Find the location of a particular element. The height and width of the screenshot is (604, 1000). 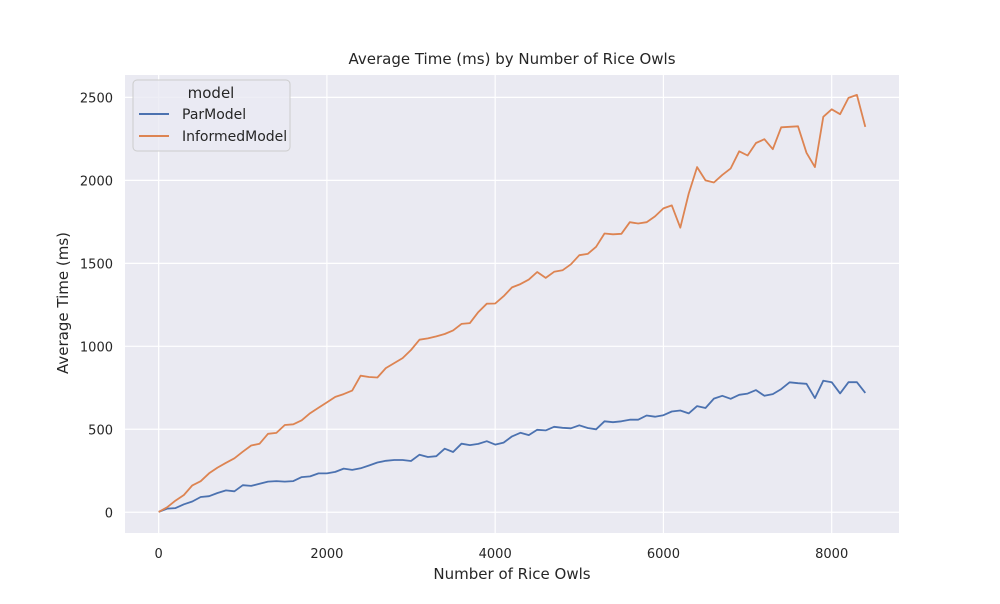

y-tick-label: 2000 is located at coordinates (96, 181).